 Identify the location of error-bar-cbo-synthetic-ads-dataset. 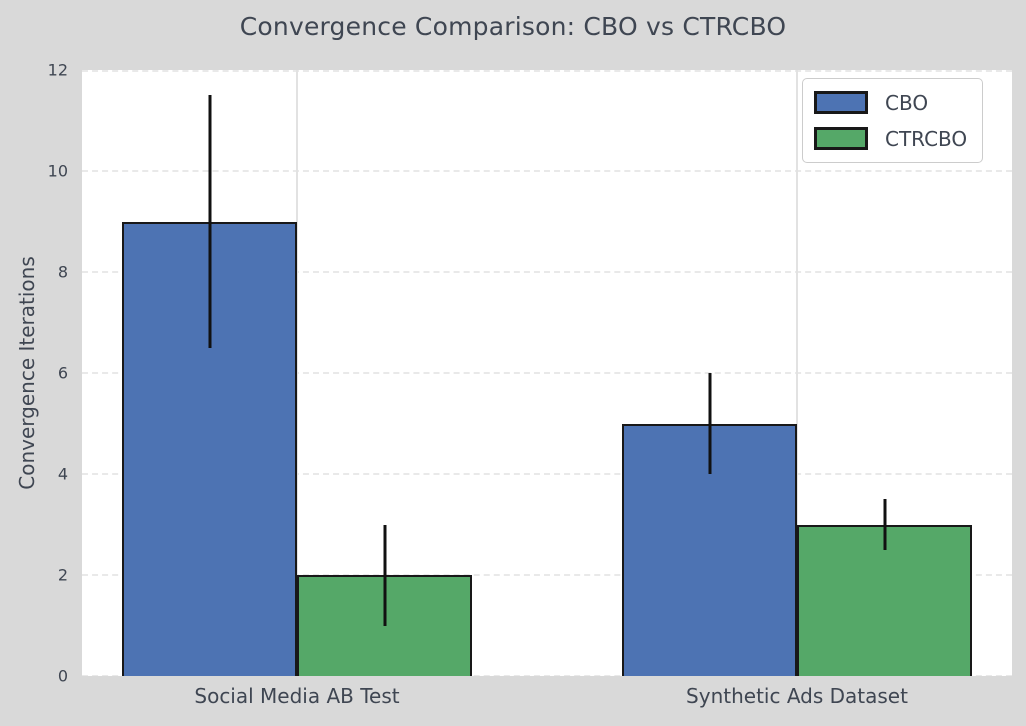
(709, 423).